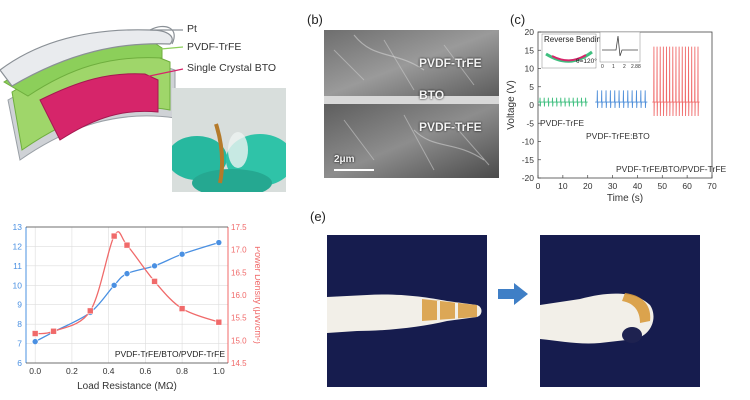  What do you see at coordinates (239, 318) in the screenshot?
I see `right-tick-label: 15.5` at bounding box center [239, 318].